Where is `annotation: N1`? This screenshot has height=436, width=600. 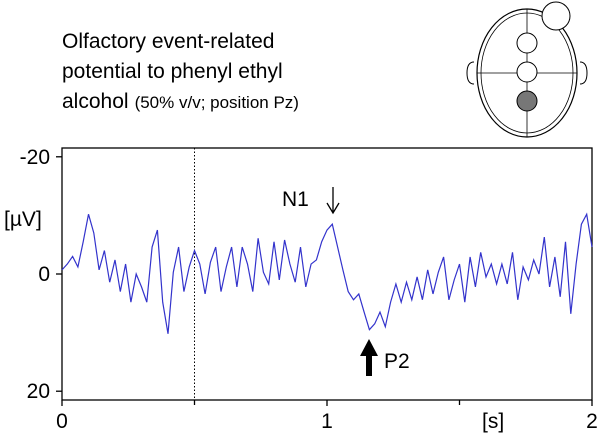 annotation: N1 is located at coordinates (295, 199).